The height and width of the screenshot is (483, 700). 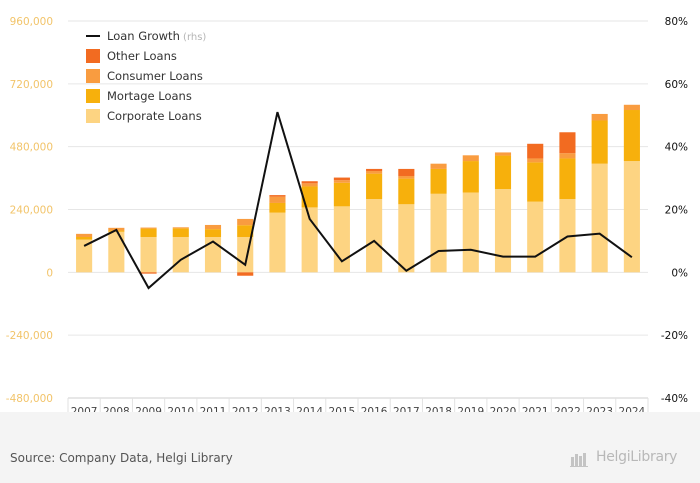 I want to click on right-tick-label: -20%, so click(x=674, y=336).